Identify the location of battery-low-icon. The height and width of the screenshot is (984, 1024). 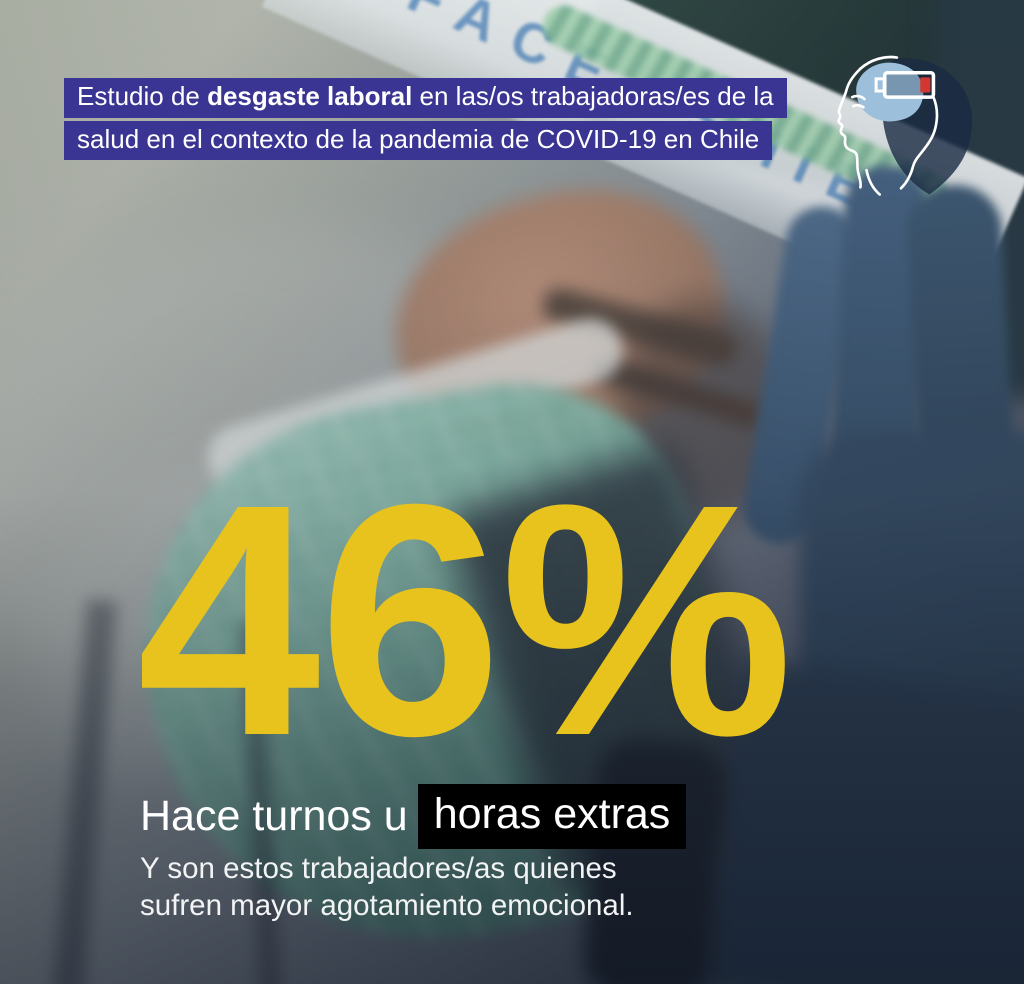
(905, 84).